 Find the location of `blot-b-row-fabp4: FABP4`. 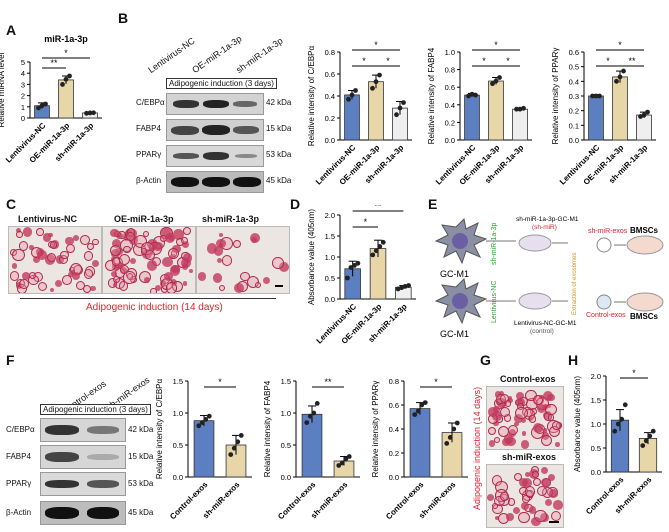

blot-b-row-fabp4: FABP4 is located at coordinates (148, 128).